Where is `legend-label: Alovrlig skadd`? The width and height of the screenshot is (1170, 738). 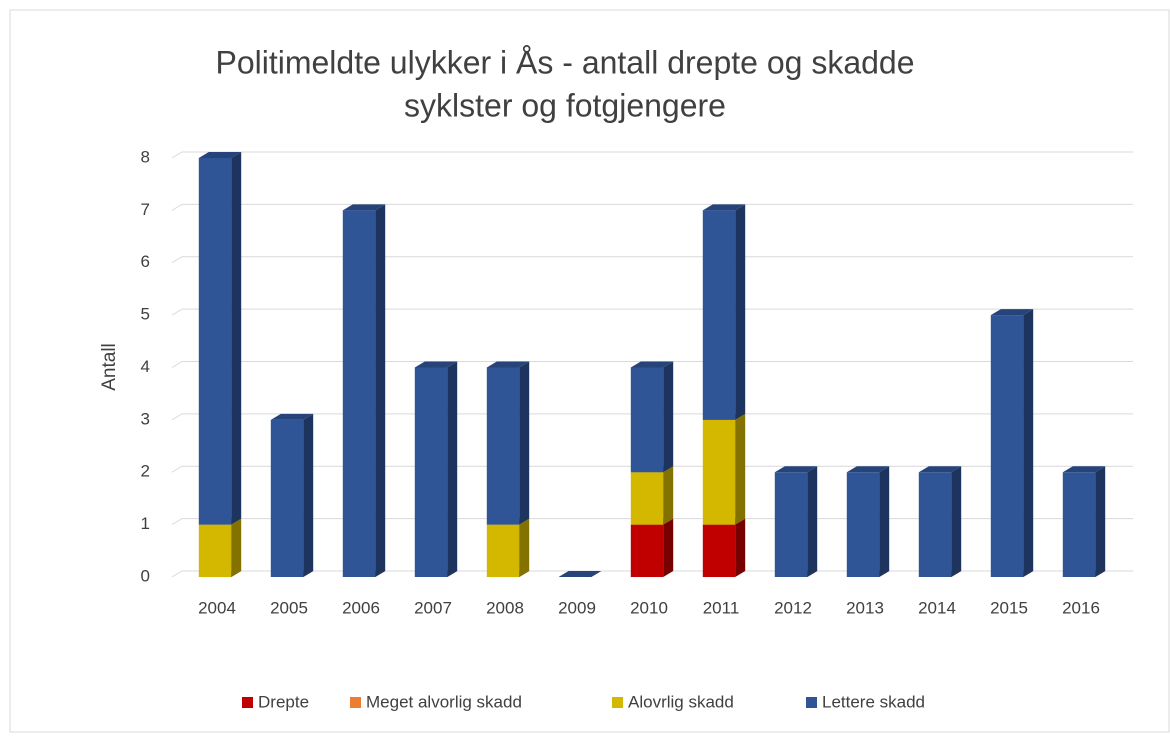
legend-label: Alovrlig skadd is located at coordinates (681, 701).